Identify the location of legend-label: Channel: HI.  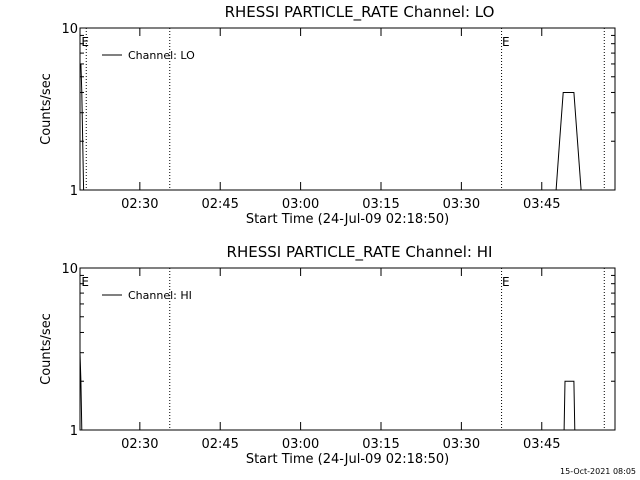
(160, 295).